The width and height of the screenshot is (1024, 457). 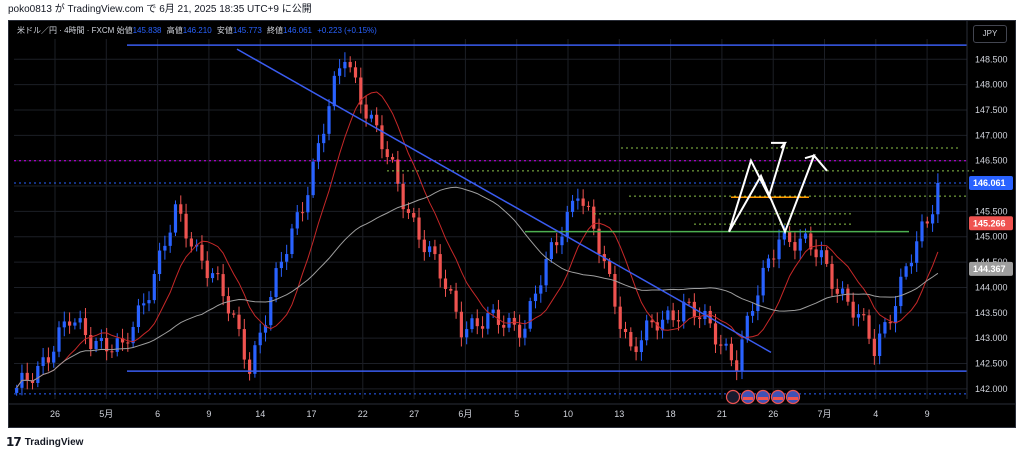 What do you see at coordinates (147, 30) in the screenshot?
I see `open-value: 145.838` at bounding box center [147, 30].